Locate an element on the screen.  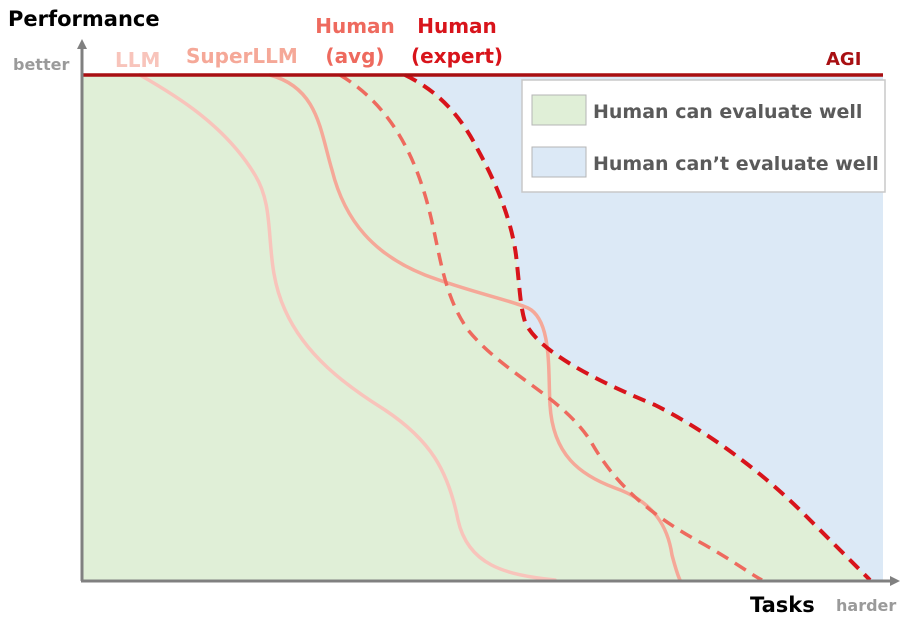
human-expert-label-line2: (expert) is located at coordinates (457, 56).